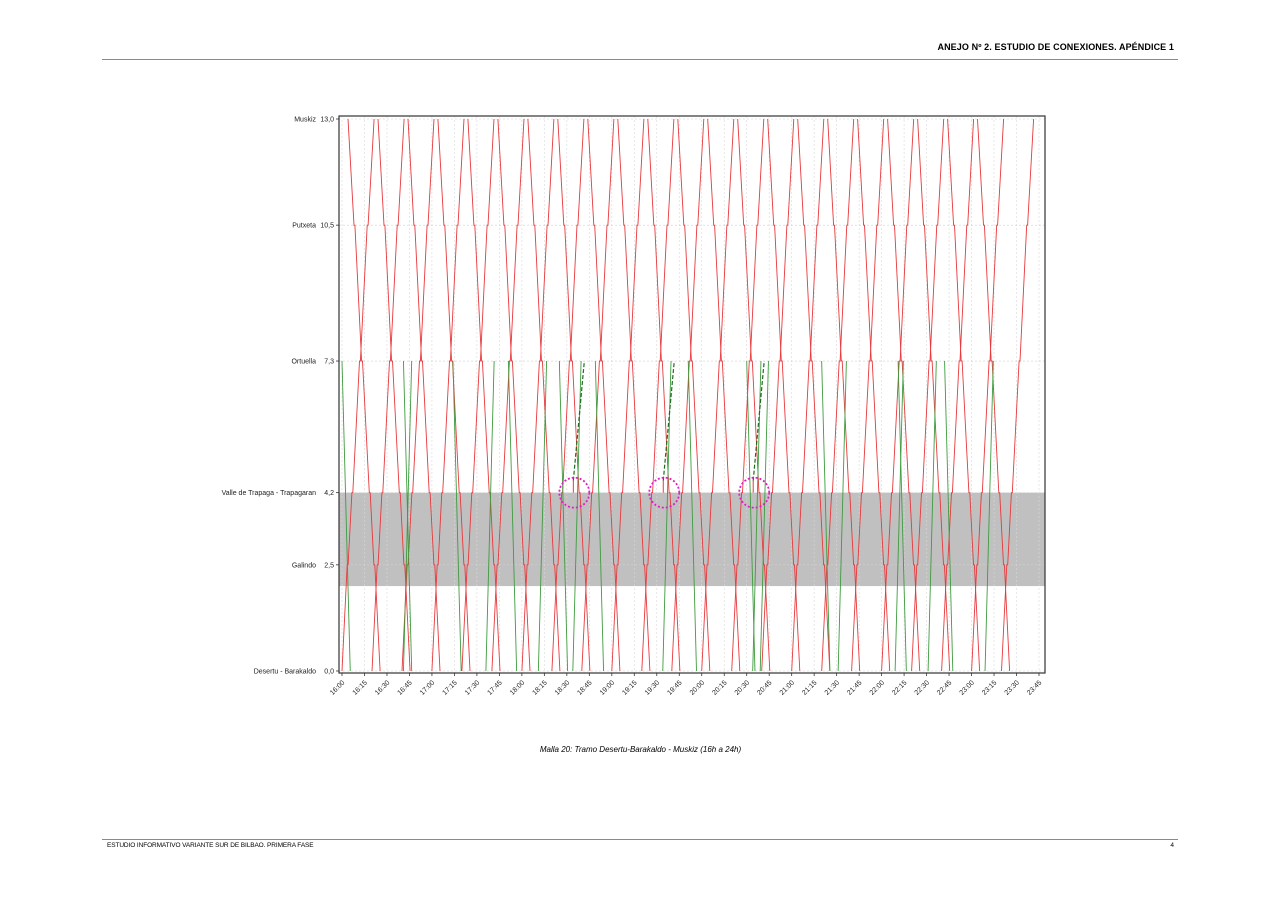 The width and height of the screenshot is (1281, 906). What do you see at coordinates (989, 687) in the screenshot?
I see `x-tick-label: 23:15` at bounding box center [989, 687].